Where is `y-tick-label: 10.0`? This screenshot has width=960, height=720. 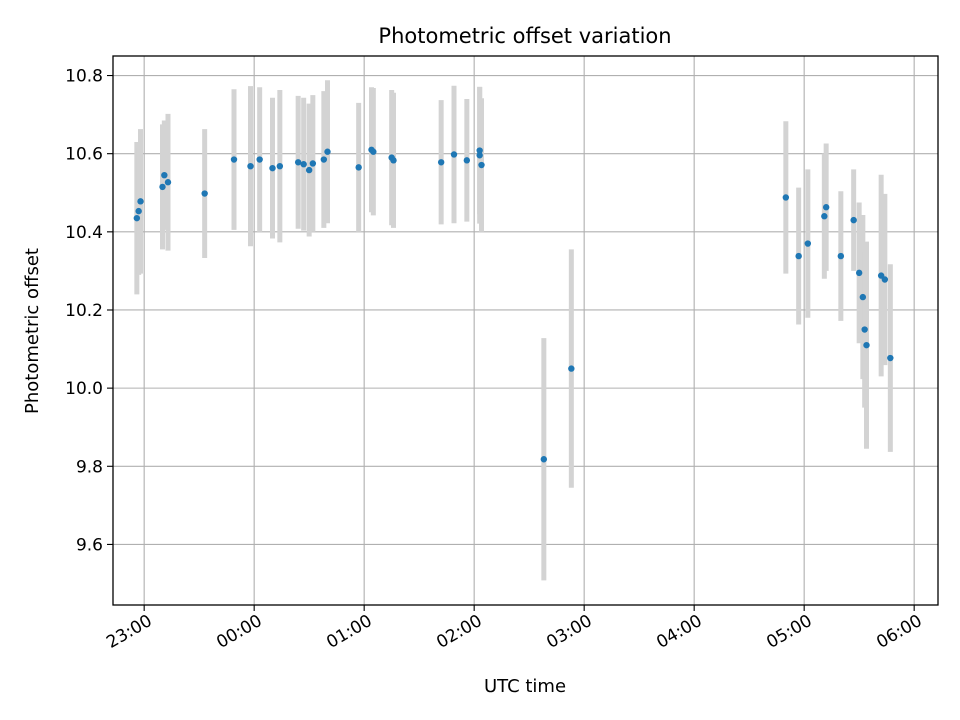 y-tick-label: 10.0 is located at coordinates (84, 389).